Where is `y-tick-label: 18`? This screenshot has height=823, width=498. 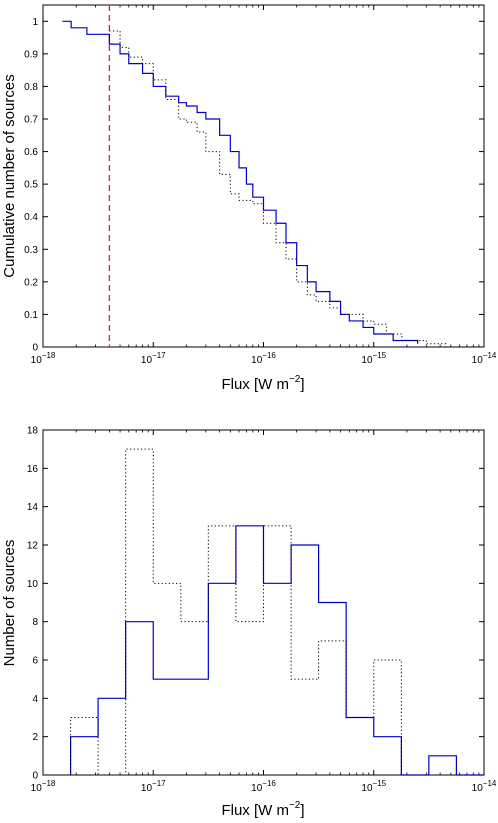
y-tick-label: 18 is located at coordinates (33, 431).